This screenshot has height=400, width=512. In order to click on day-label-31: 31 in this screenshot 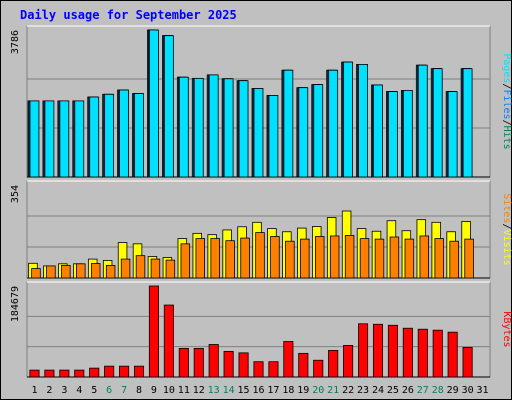, I will do `click(483, 390)`.